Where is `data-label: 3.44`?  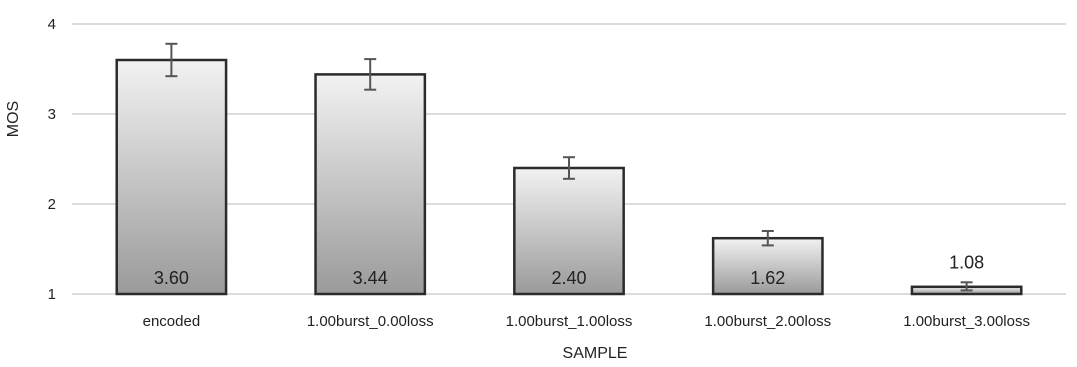 data-label: 3.44 is located at coordinates (370, 278).